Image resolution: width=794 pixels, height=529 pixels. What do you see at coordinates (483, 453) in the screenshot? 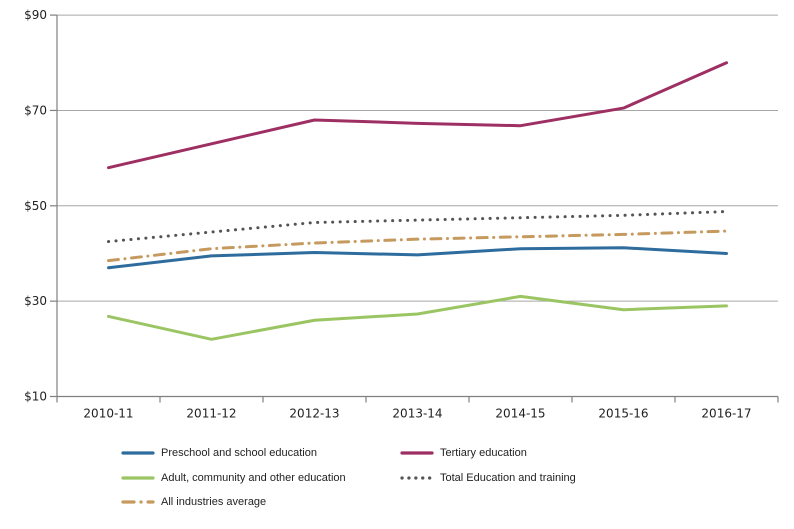
I see `legend-label-tertiary-education: Tertiary education` at bounding box center [483, 453].